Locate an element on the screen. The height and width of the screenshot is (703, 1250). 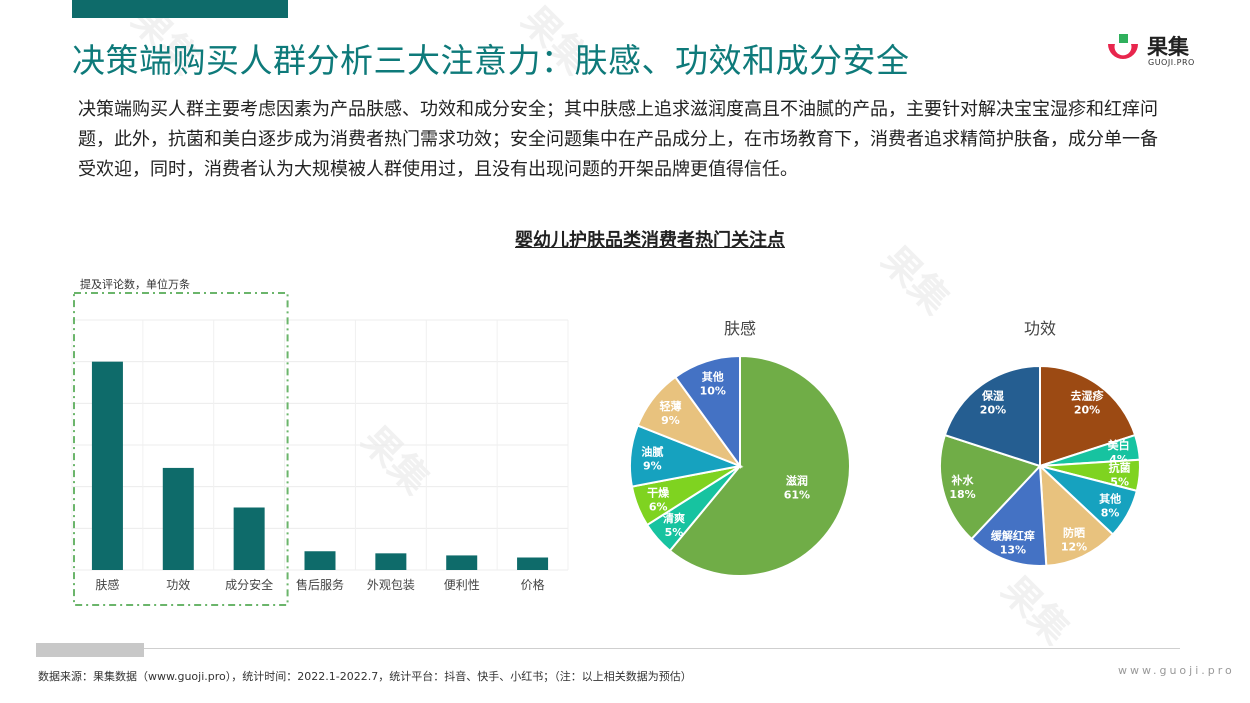
bar-category-label: 外观包装 is located at coordinates (391, 585).